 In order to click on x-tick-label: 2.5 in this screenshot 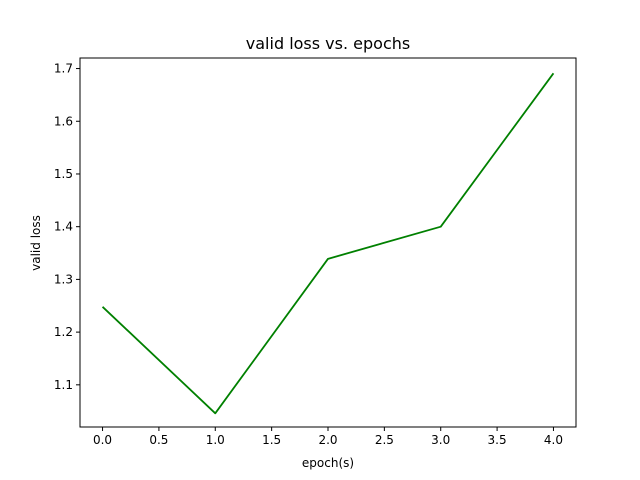, I will do `click(384, 440)`.